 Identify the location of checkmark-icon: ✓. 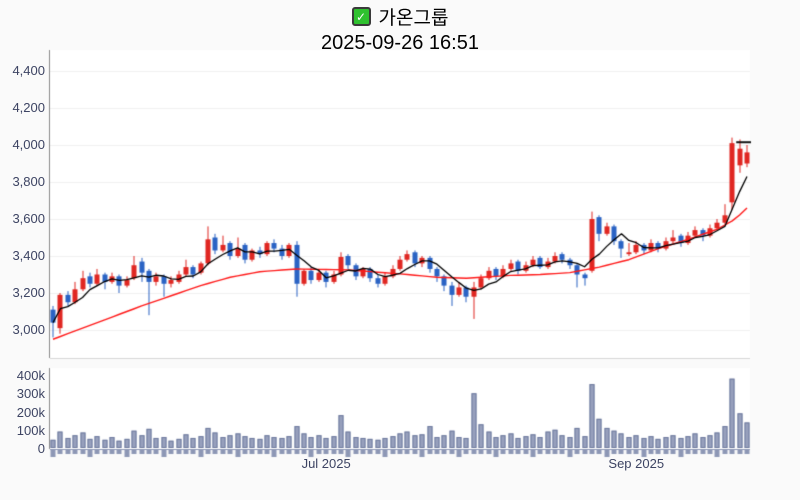
(361, 16).